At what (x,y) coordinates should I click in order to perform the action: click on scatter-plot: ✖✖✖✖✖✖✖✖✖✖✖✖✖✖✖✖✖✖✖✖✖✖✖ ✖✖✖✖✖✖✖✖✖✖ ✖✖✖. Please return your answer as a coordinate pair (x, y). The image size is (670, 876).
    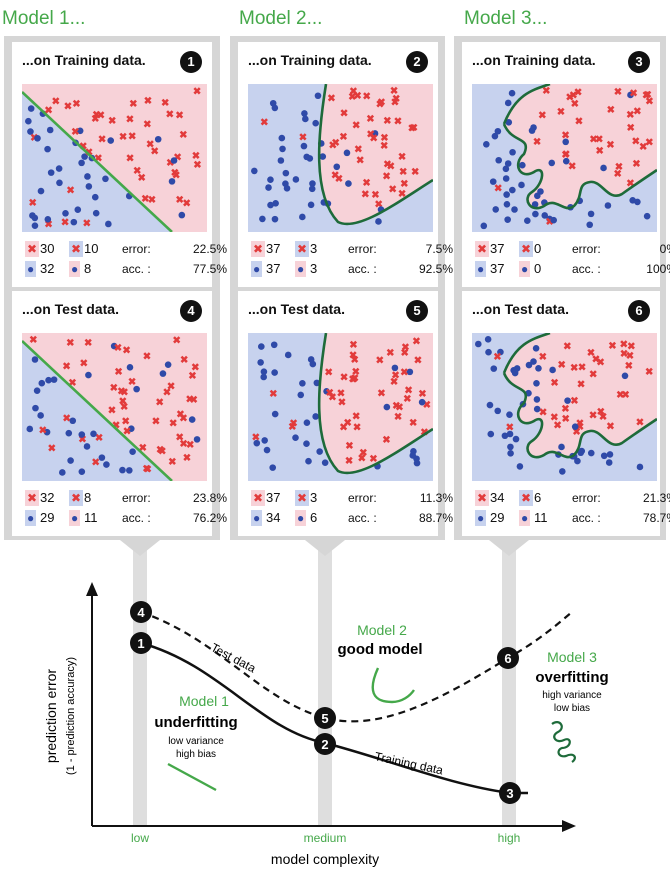
    Looking at the image, I should click on (564, 407).